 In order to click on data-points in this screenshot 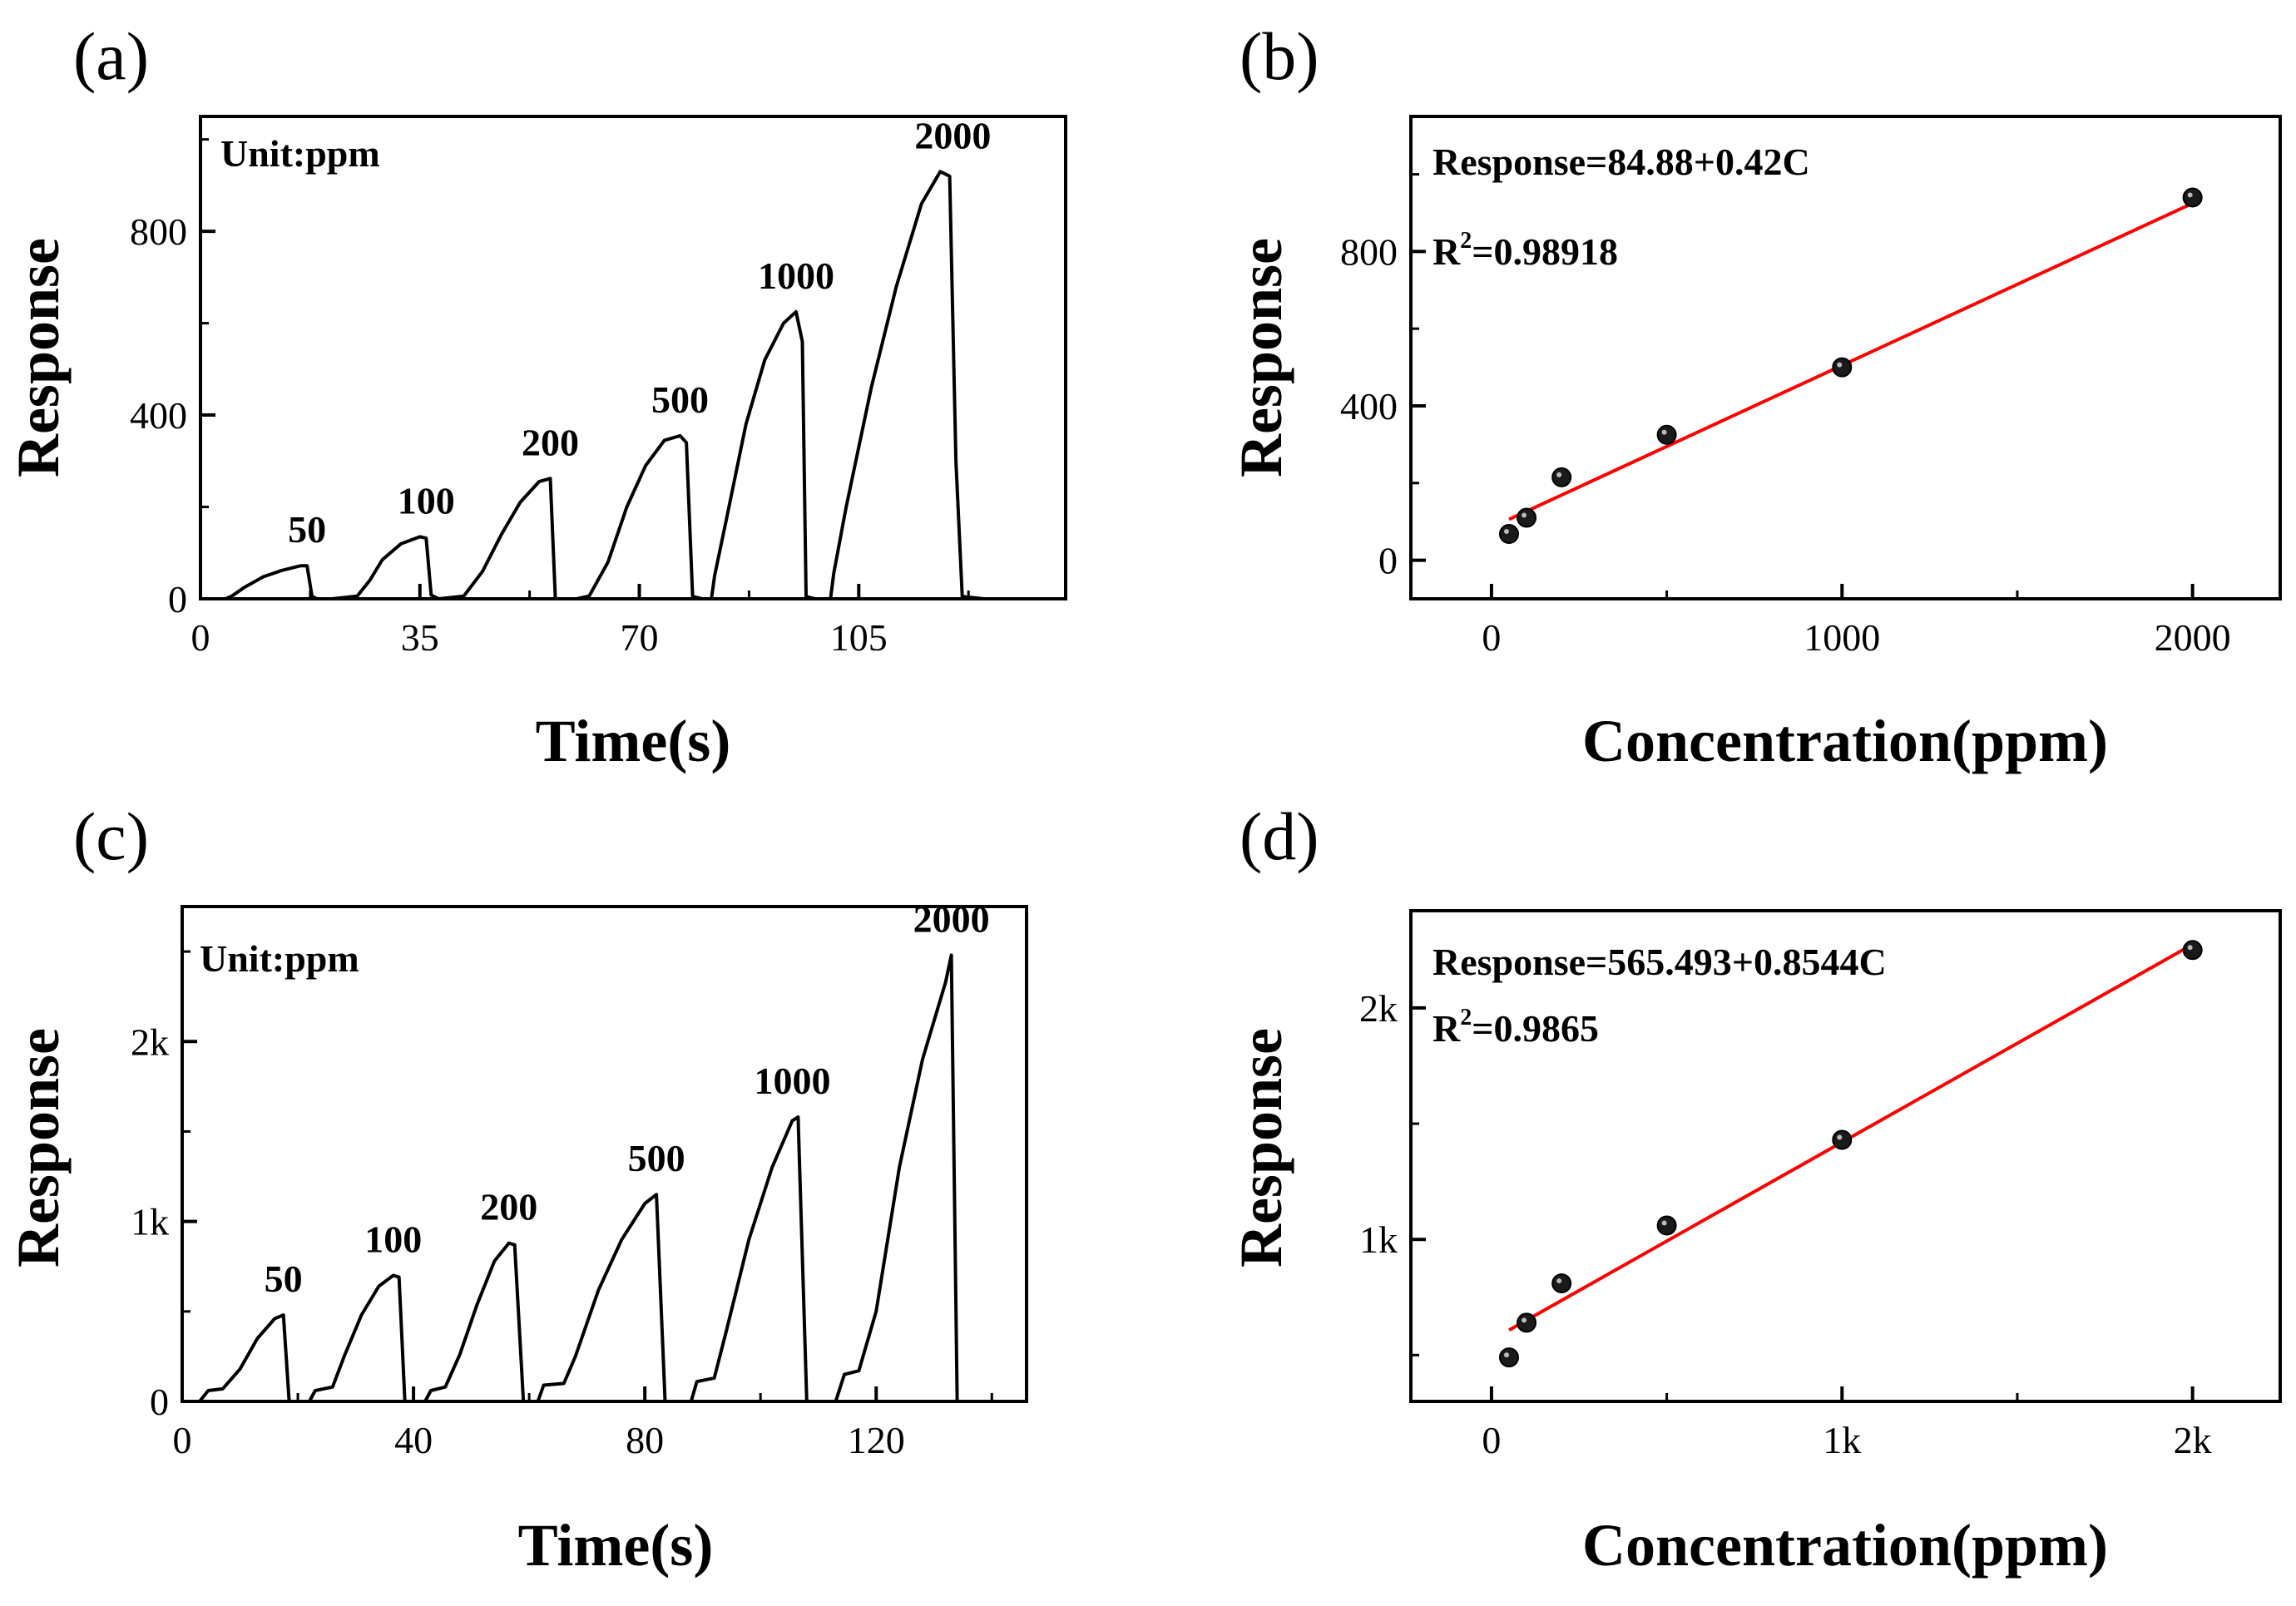, I will do `click(1850, 366)`.